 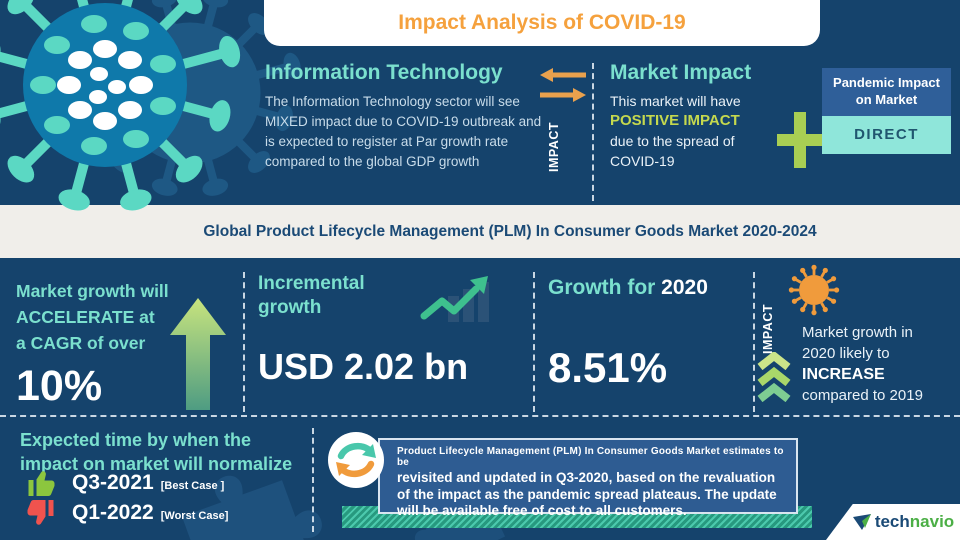 What do you see at coordinates (356, 460) in the screenshot?
I see `refresh-icon` at bounding box center [356, 460].